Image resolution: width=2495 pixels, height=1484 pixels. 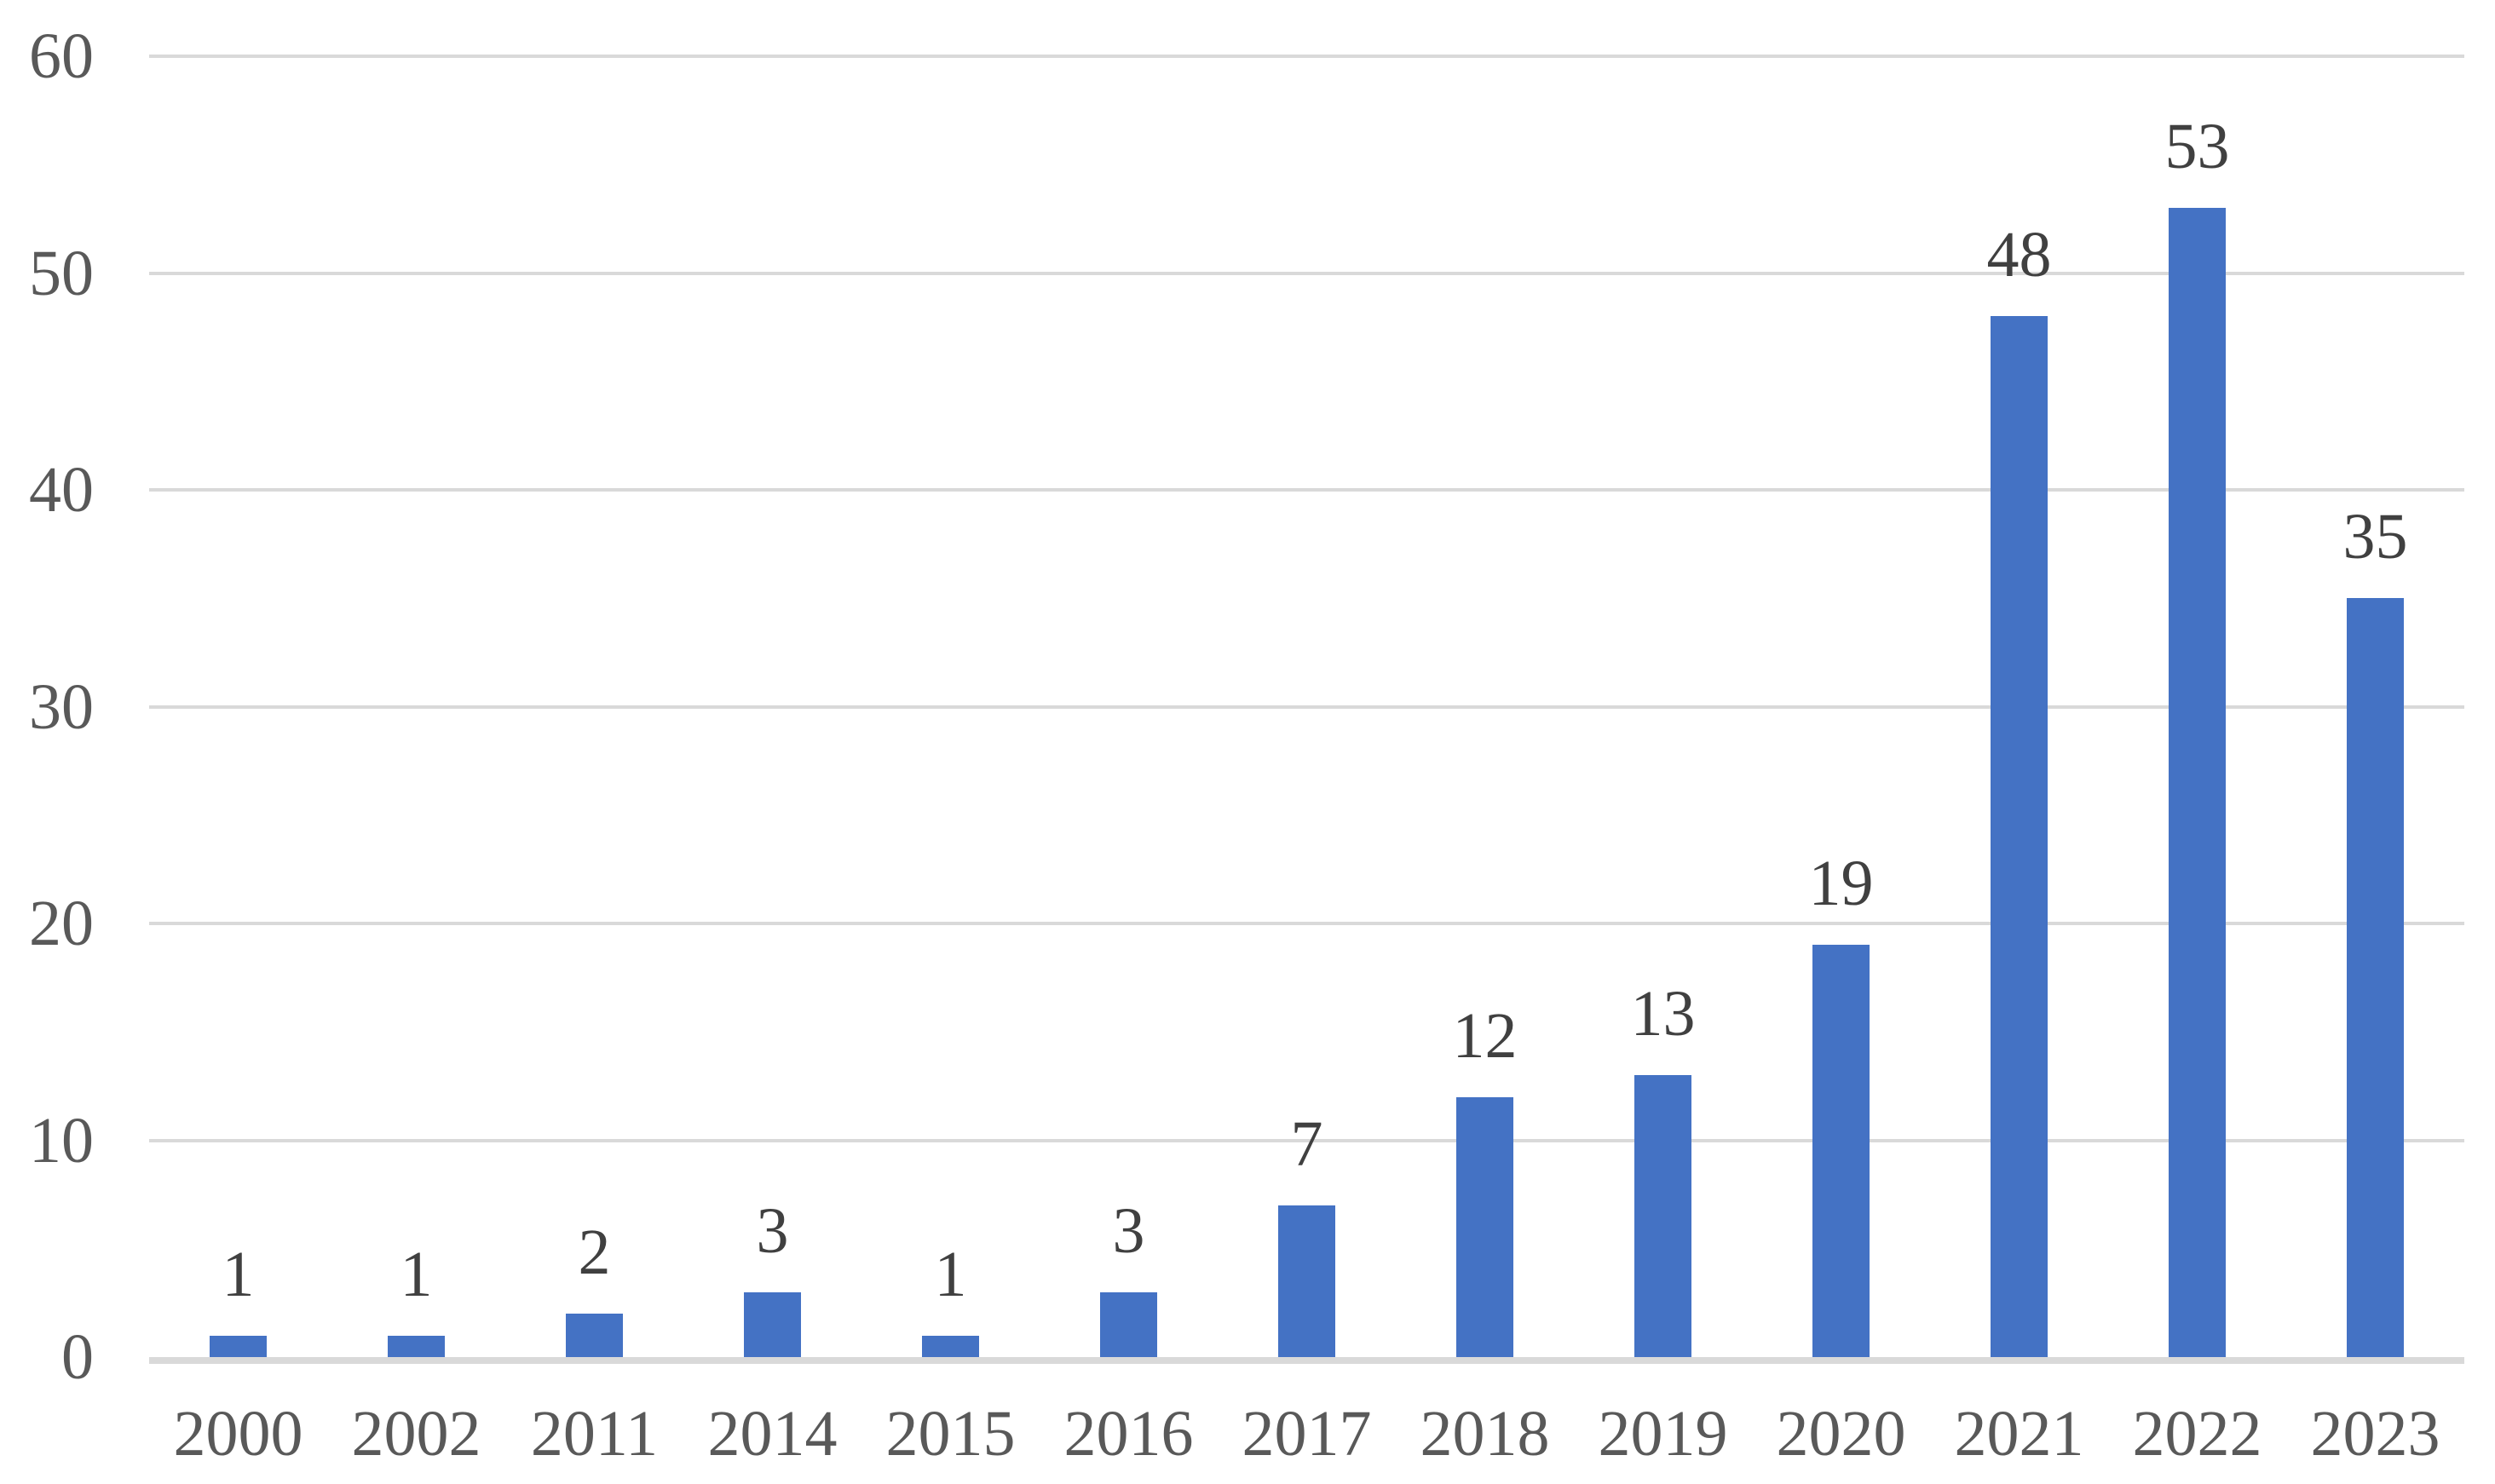 I want to click on x-tick-label-2019: 2019, so click(x=1663, y=1434).